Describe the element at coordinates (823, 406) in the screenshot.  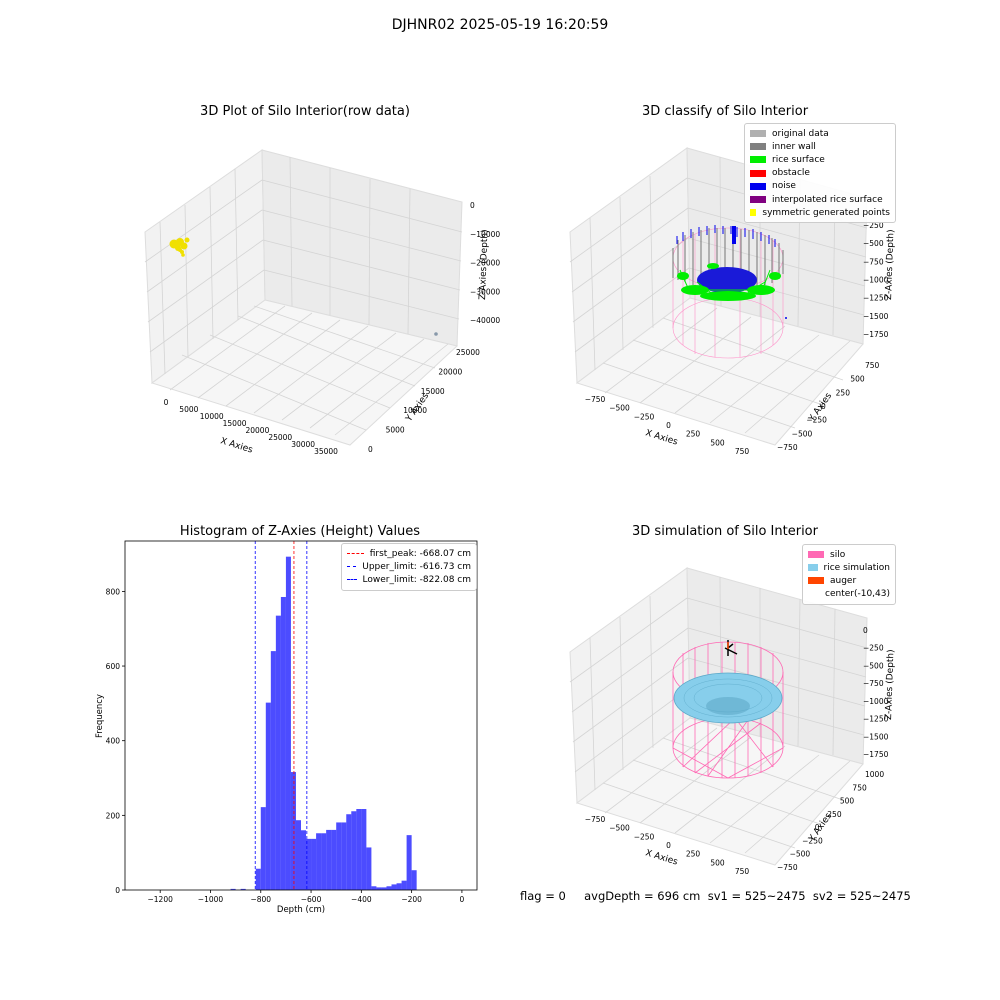
I see `chart2-y-tick: 0` at that location.